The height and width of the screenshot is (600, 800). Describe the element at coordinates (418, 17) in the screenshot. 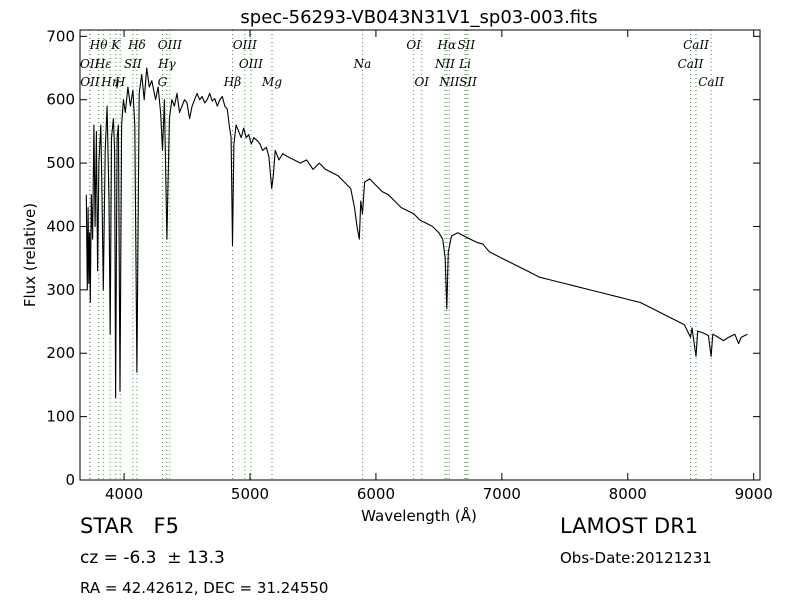

I see `chart-title: spec-56293-VB043N31V1_sp03-003.fits` at that location.